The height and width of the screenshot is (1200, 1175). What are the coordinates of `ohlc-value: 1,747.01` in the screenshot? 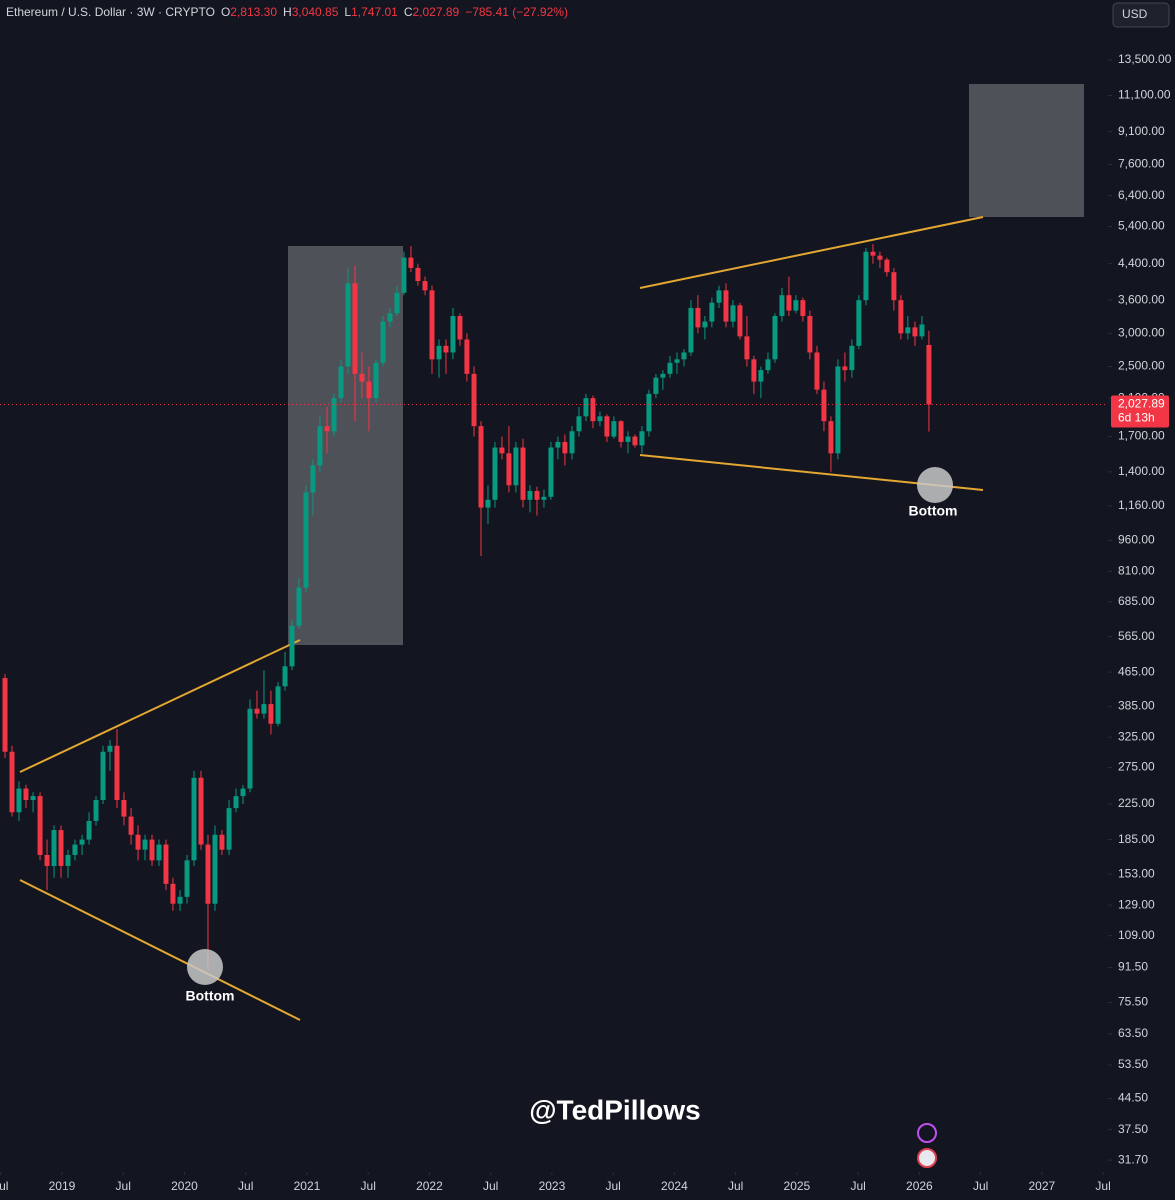 It's located at (374, 12).